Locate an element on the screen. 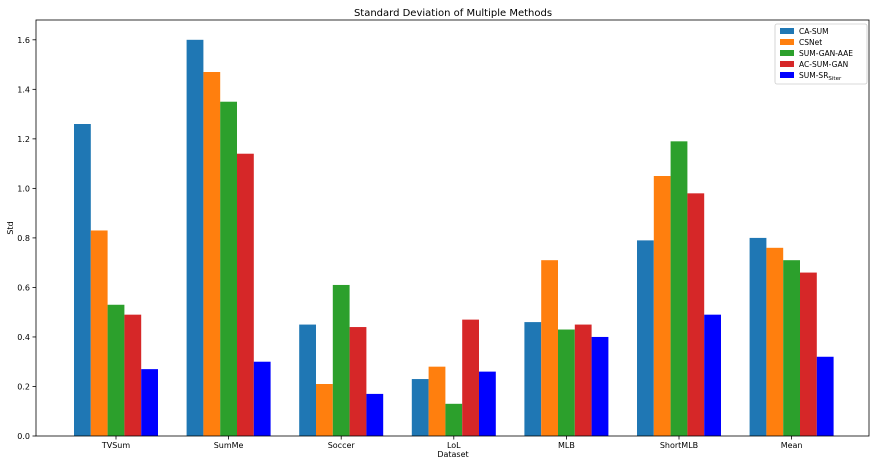  legend-label: AC-SUM-GAN is located at coordinates (823, 64).